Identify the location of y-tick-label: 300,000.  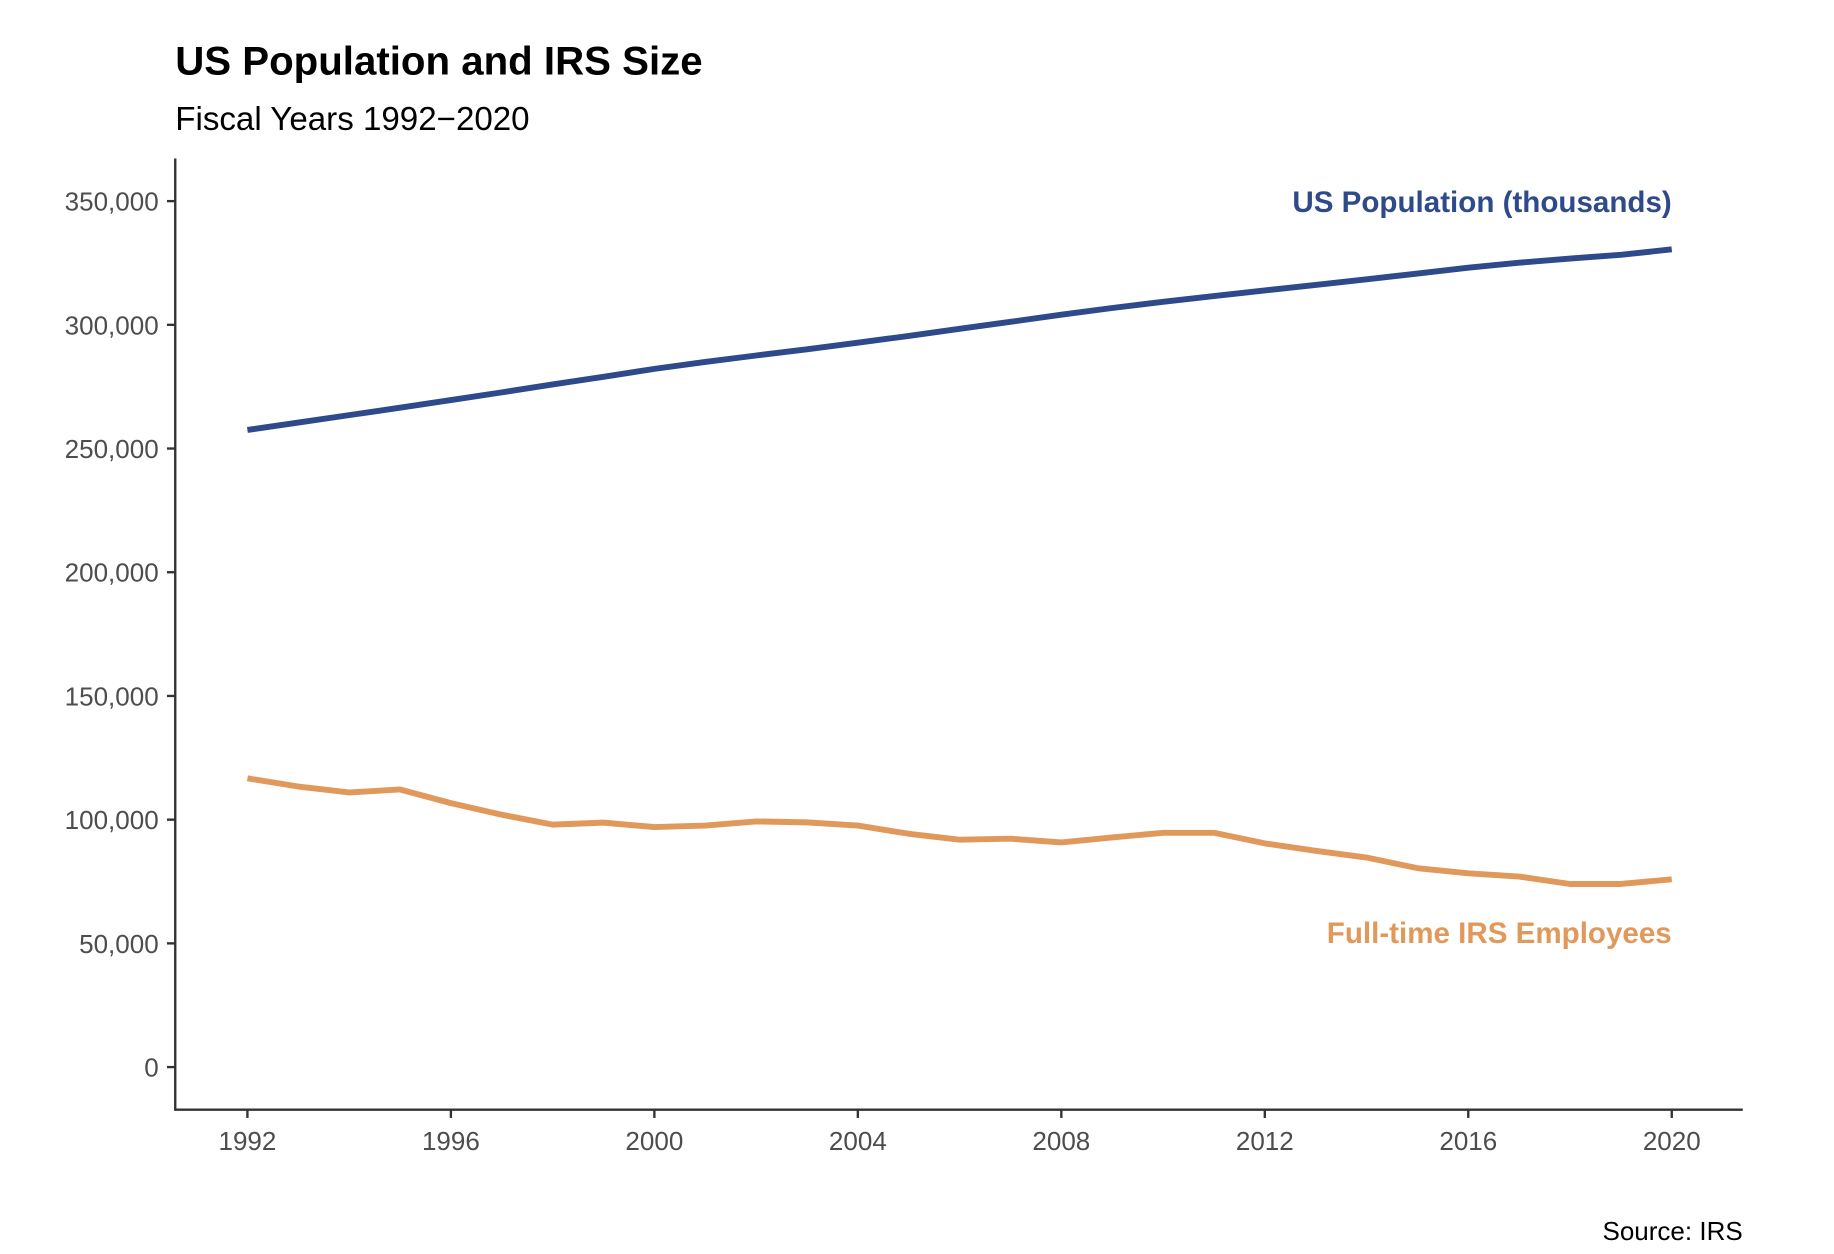
(112, 325).